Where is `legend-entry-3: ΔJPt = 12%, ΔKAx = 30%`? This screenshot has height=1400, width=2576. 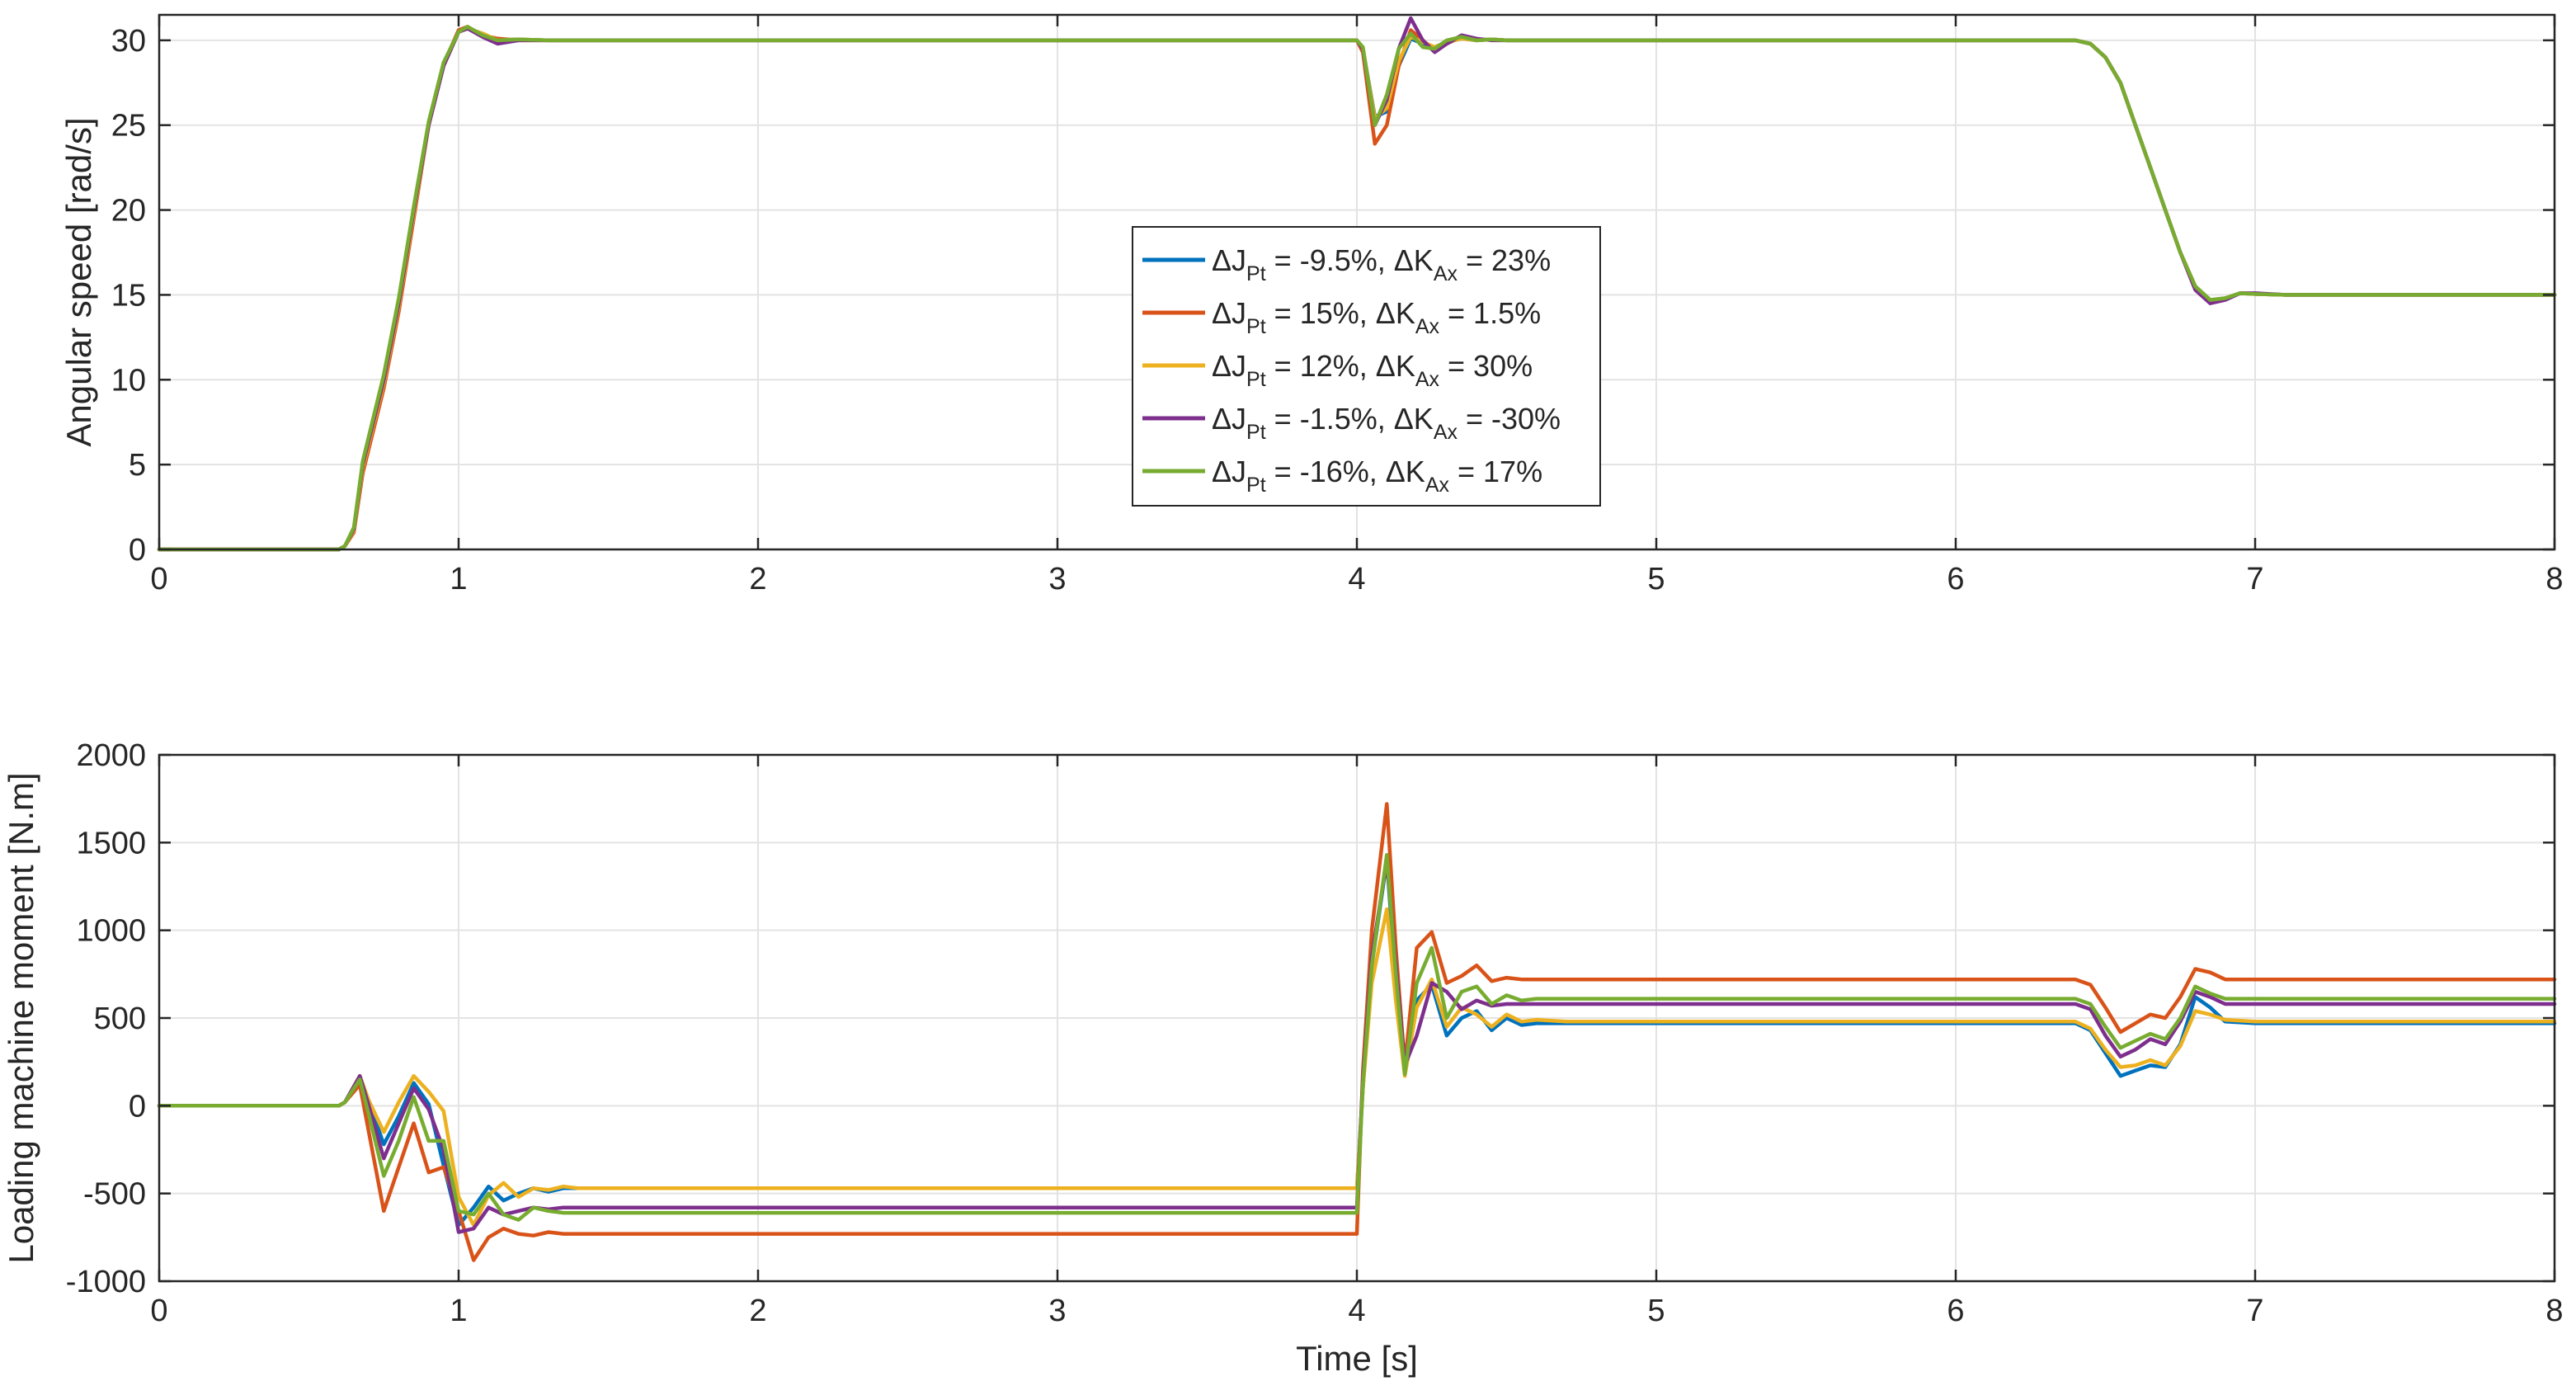 legend-entry-3: ΔJPt = 12%, ΔKAx = 30% is located at coordinates (1372, 370).